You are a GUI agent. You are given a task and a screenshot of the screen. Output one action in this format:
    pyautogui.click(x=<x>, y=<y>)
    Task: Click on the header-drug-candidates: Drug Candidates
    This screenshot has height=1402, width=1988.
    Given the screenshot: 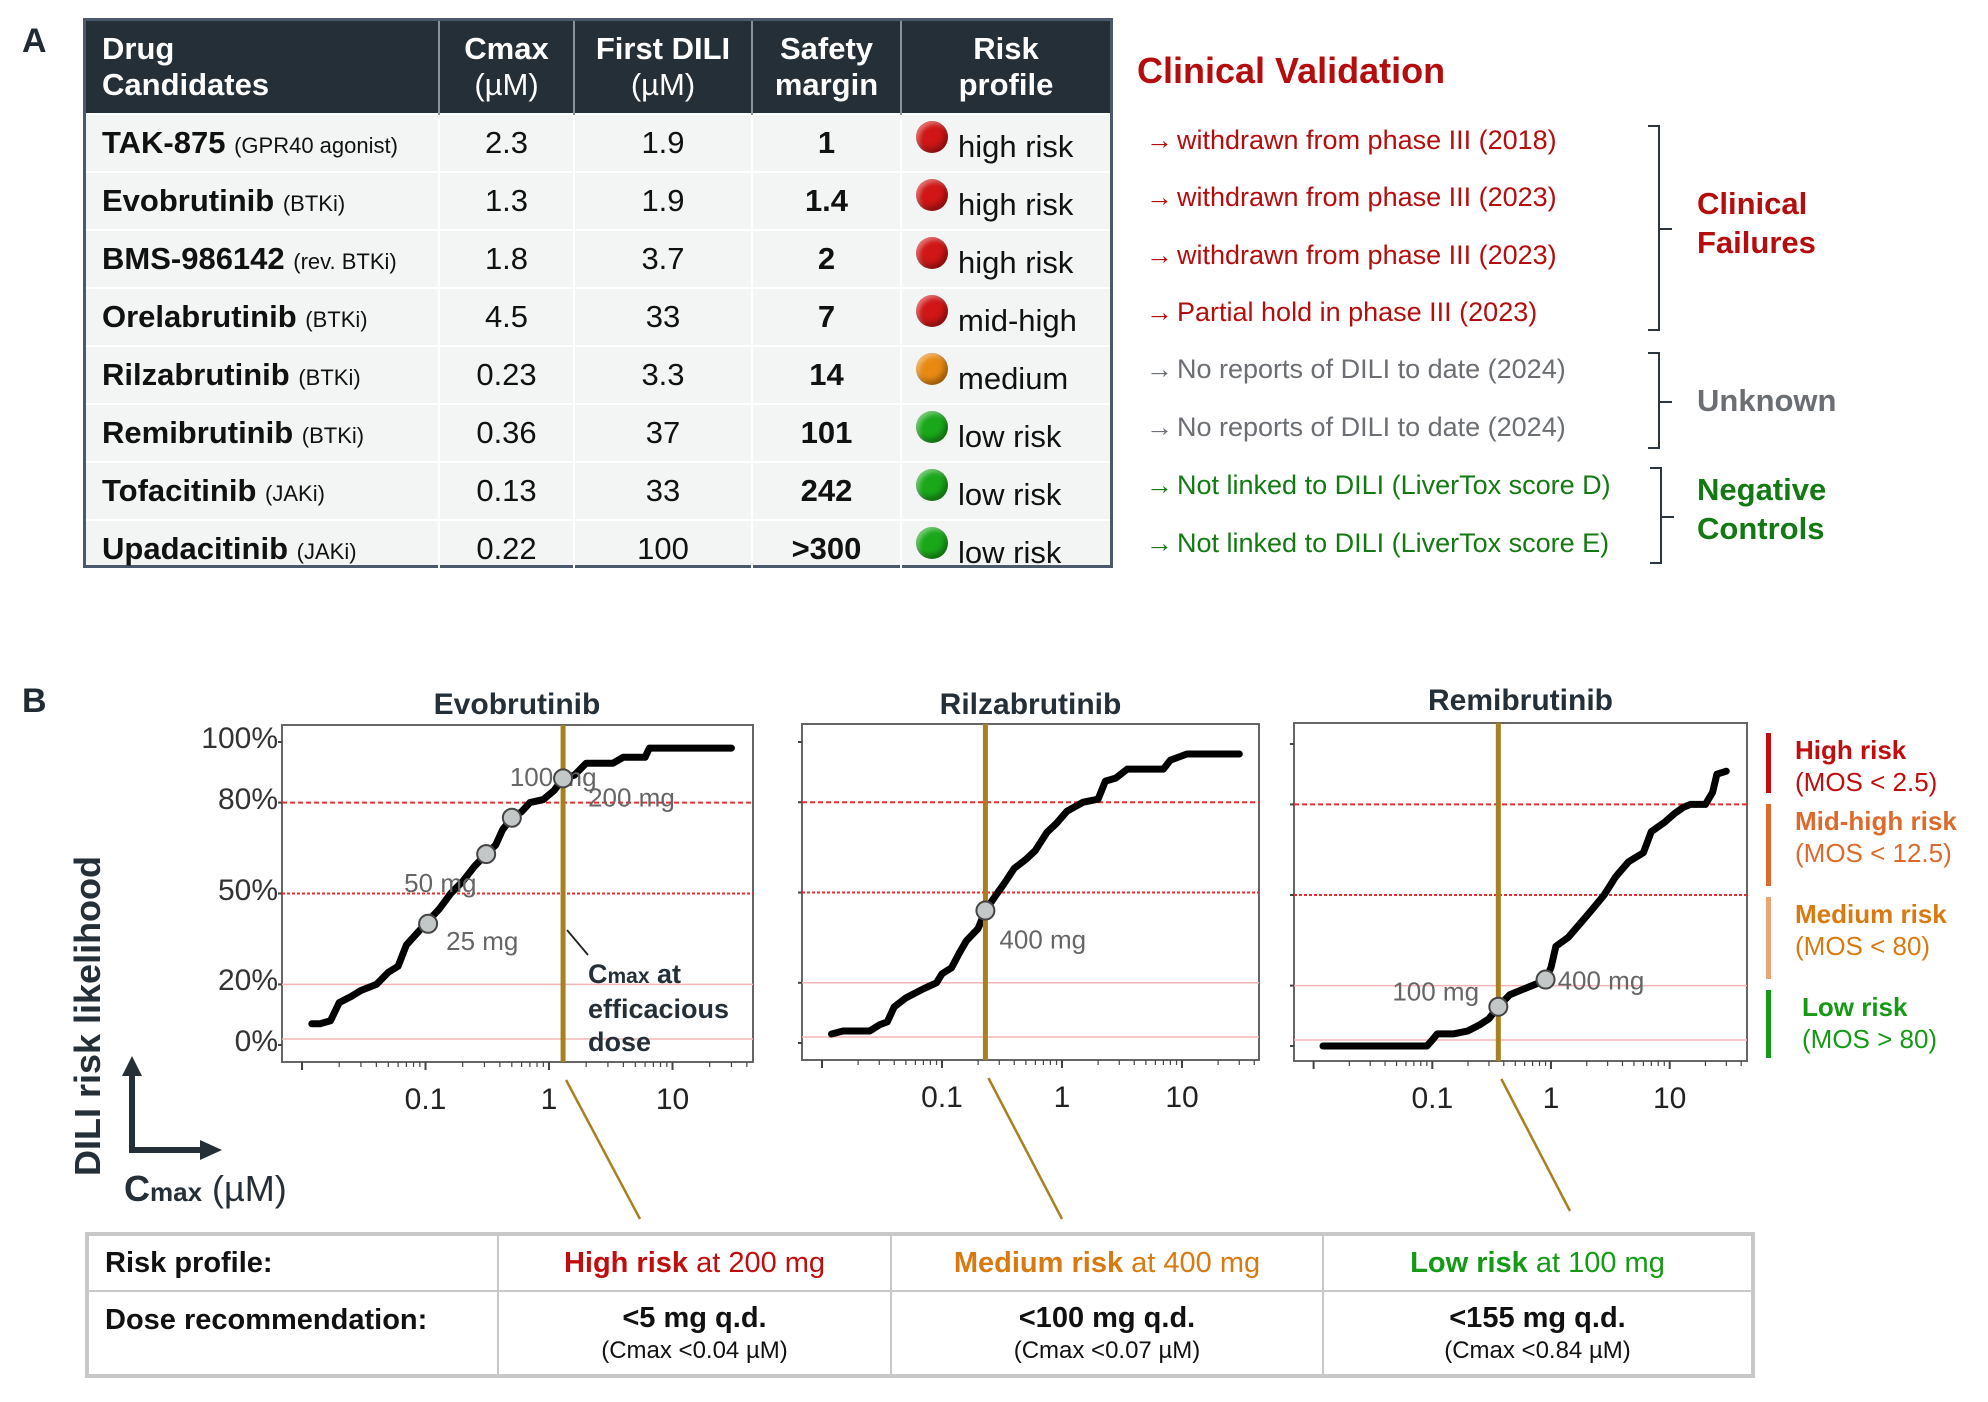 What is the action you would take?
    pyautogui.click(x=263, y=67)
    